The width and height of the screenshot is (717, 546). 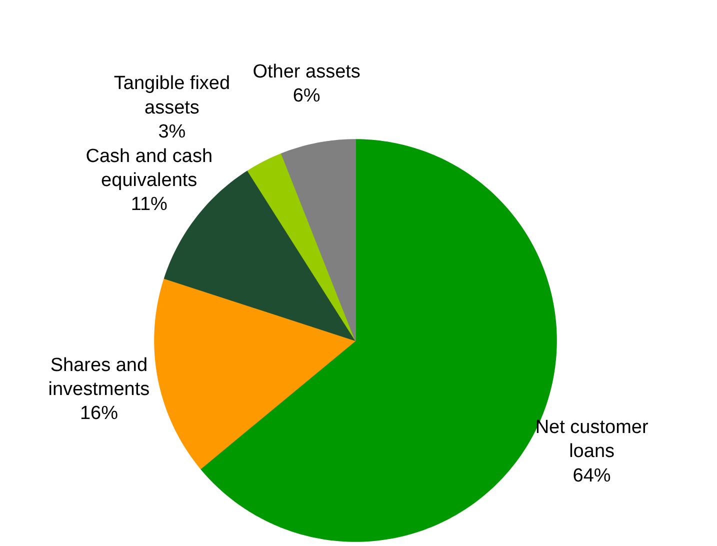 I want to click on data-label: 3%, so click(x=172, y=131).